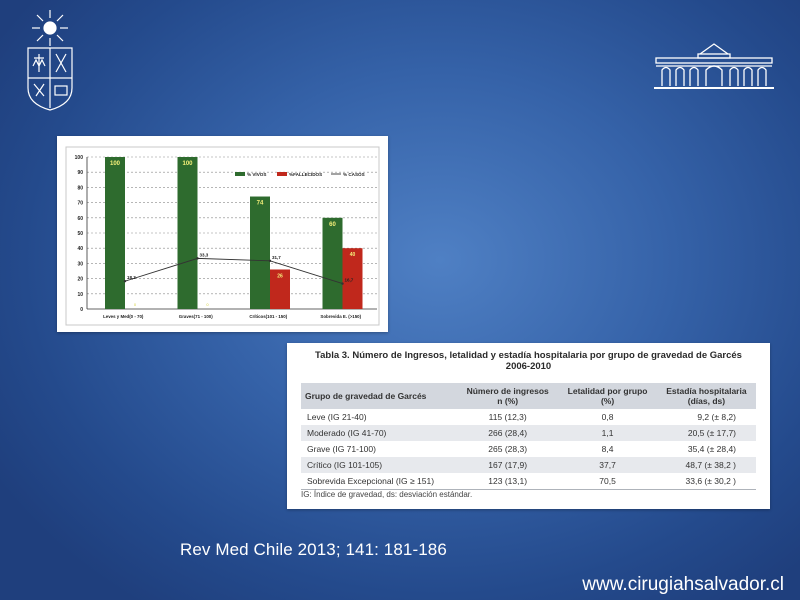 This screenshot has height=600, width=800. Describe the element at coordinates (280, 276) in the screenshot. I see `bar-fallecidos-label: 26` at that location.